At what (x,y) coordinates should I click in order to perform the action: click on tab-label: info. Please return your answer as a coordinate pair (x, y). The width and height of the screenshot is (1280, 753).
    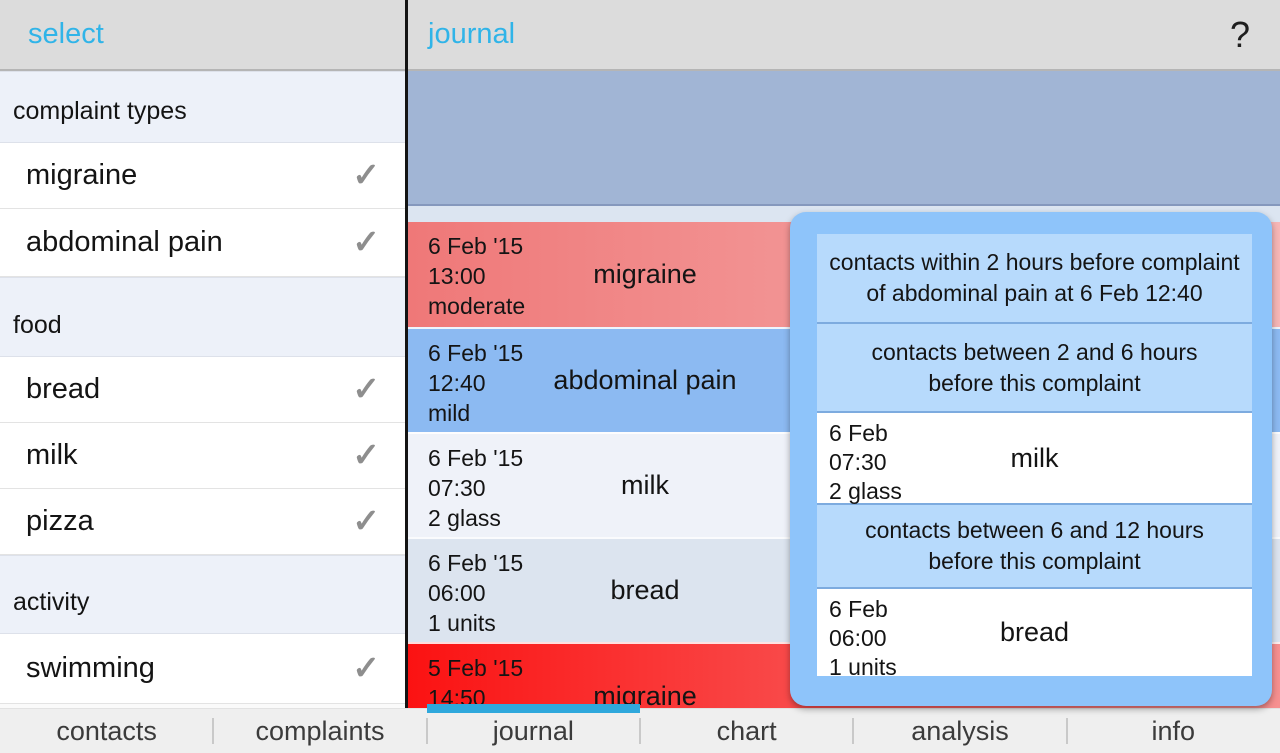
    Looking at the image, I should click on (1173, 730).